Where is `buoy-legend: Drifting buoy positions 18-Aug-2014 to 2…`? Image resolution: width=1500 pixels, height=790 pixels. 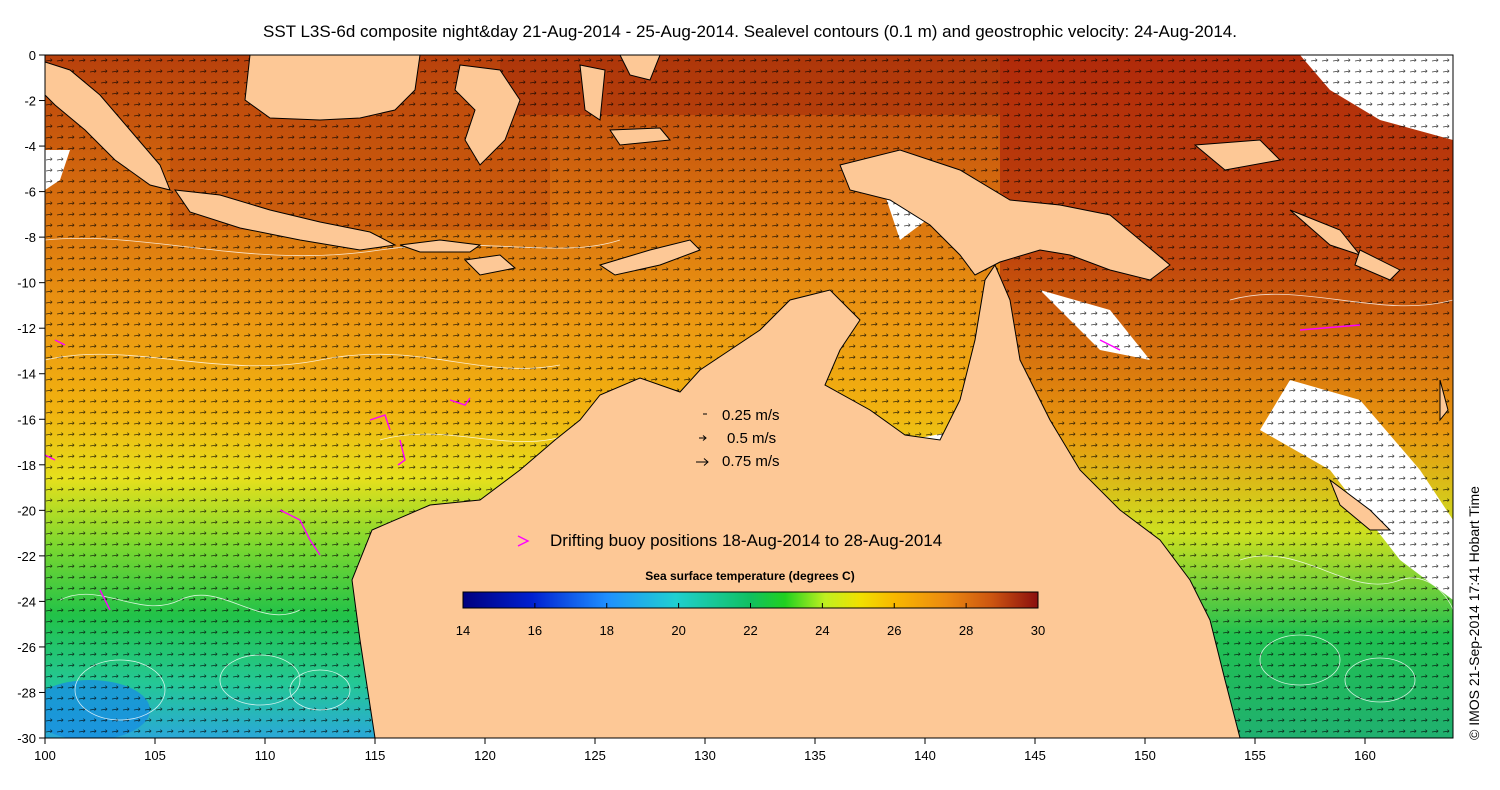 buoy-legend: Drifting buoy positions 18-Aug-2014 to 2… is located at coordinates (729, 540).